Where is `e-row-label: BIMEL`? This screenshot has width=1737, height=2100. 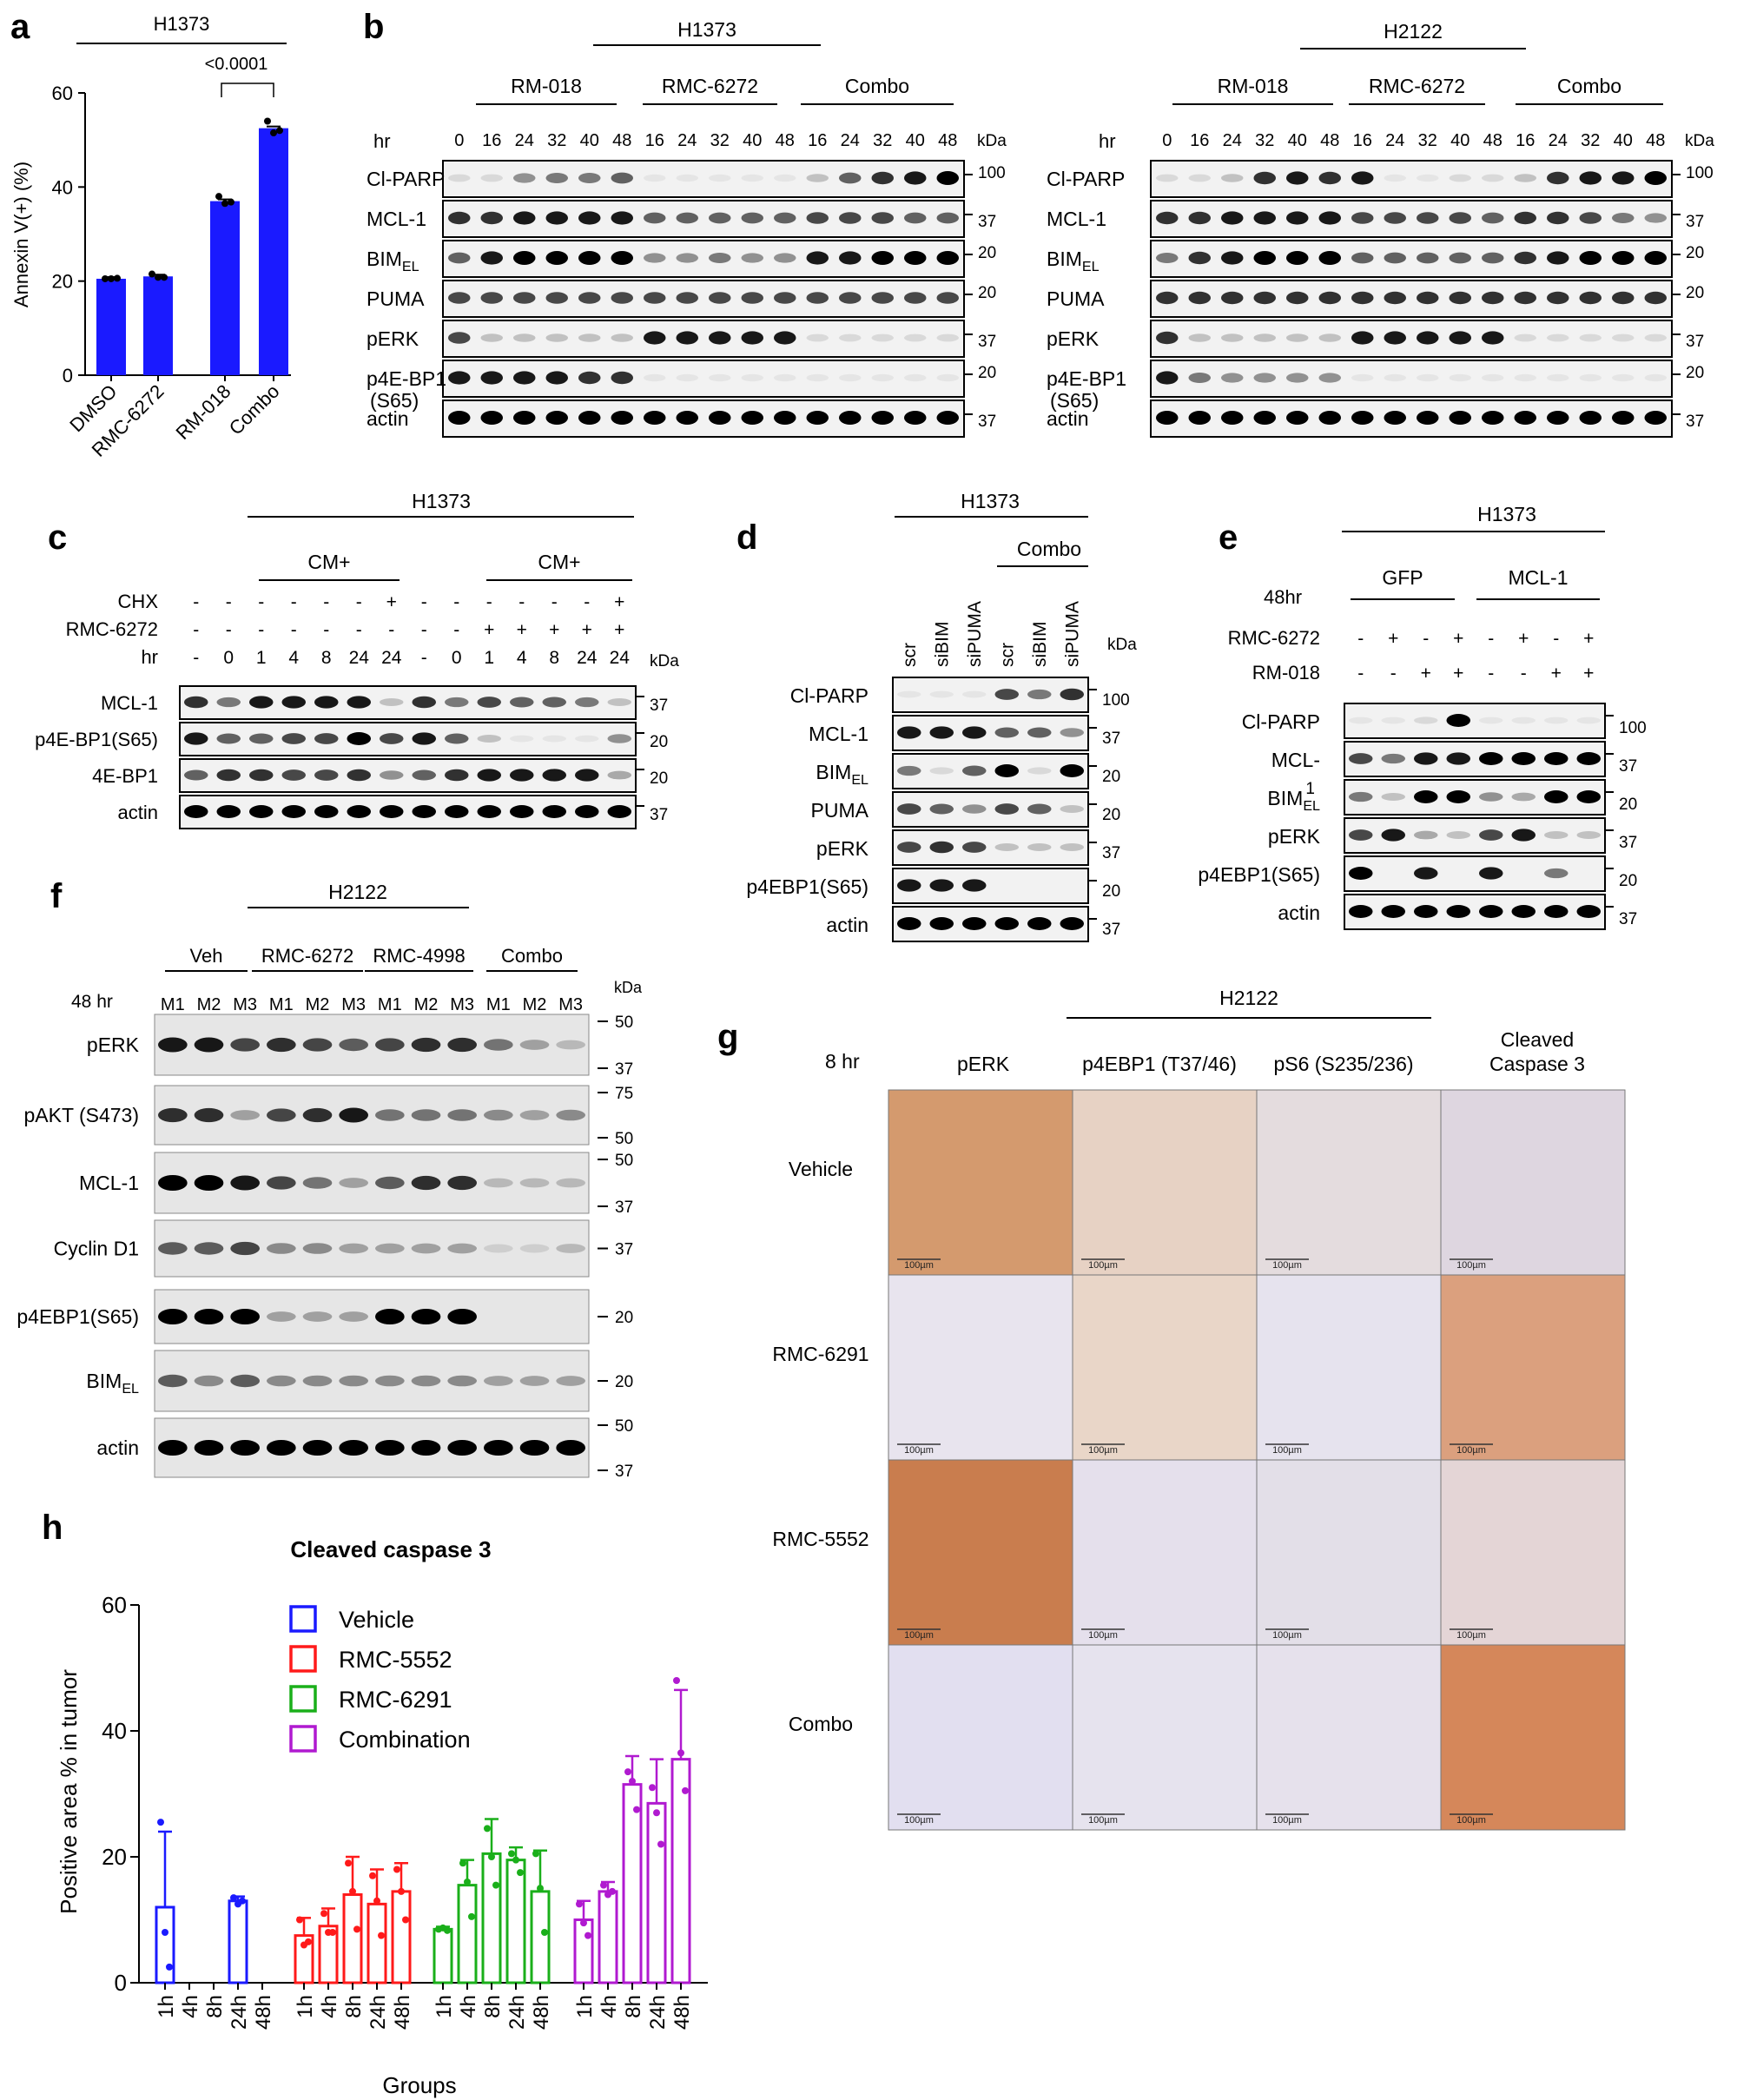
e-row-label: BIMEL is located at coordinates (1293, 800).